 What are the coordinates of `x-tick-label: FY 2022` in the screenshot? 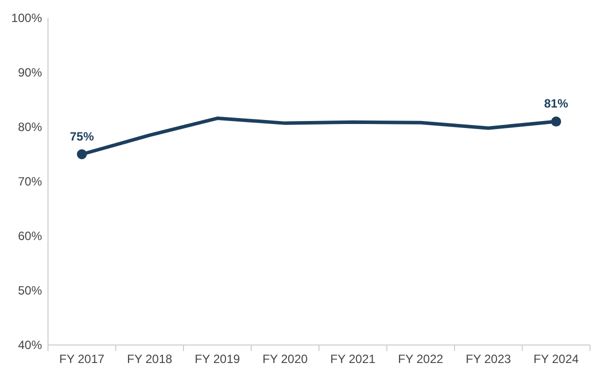 It's located at (421, 359).